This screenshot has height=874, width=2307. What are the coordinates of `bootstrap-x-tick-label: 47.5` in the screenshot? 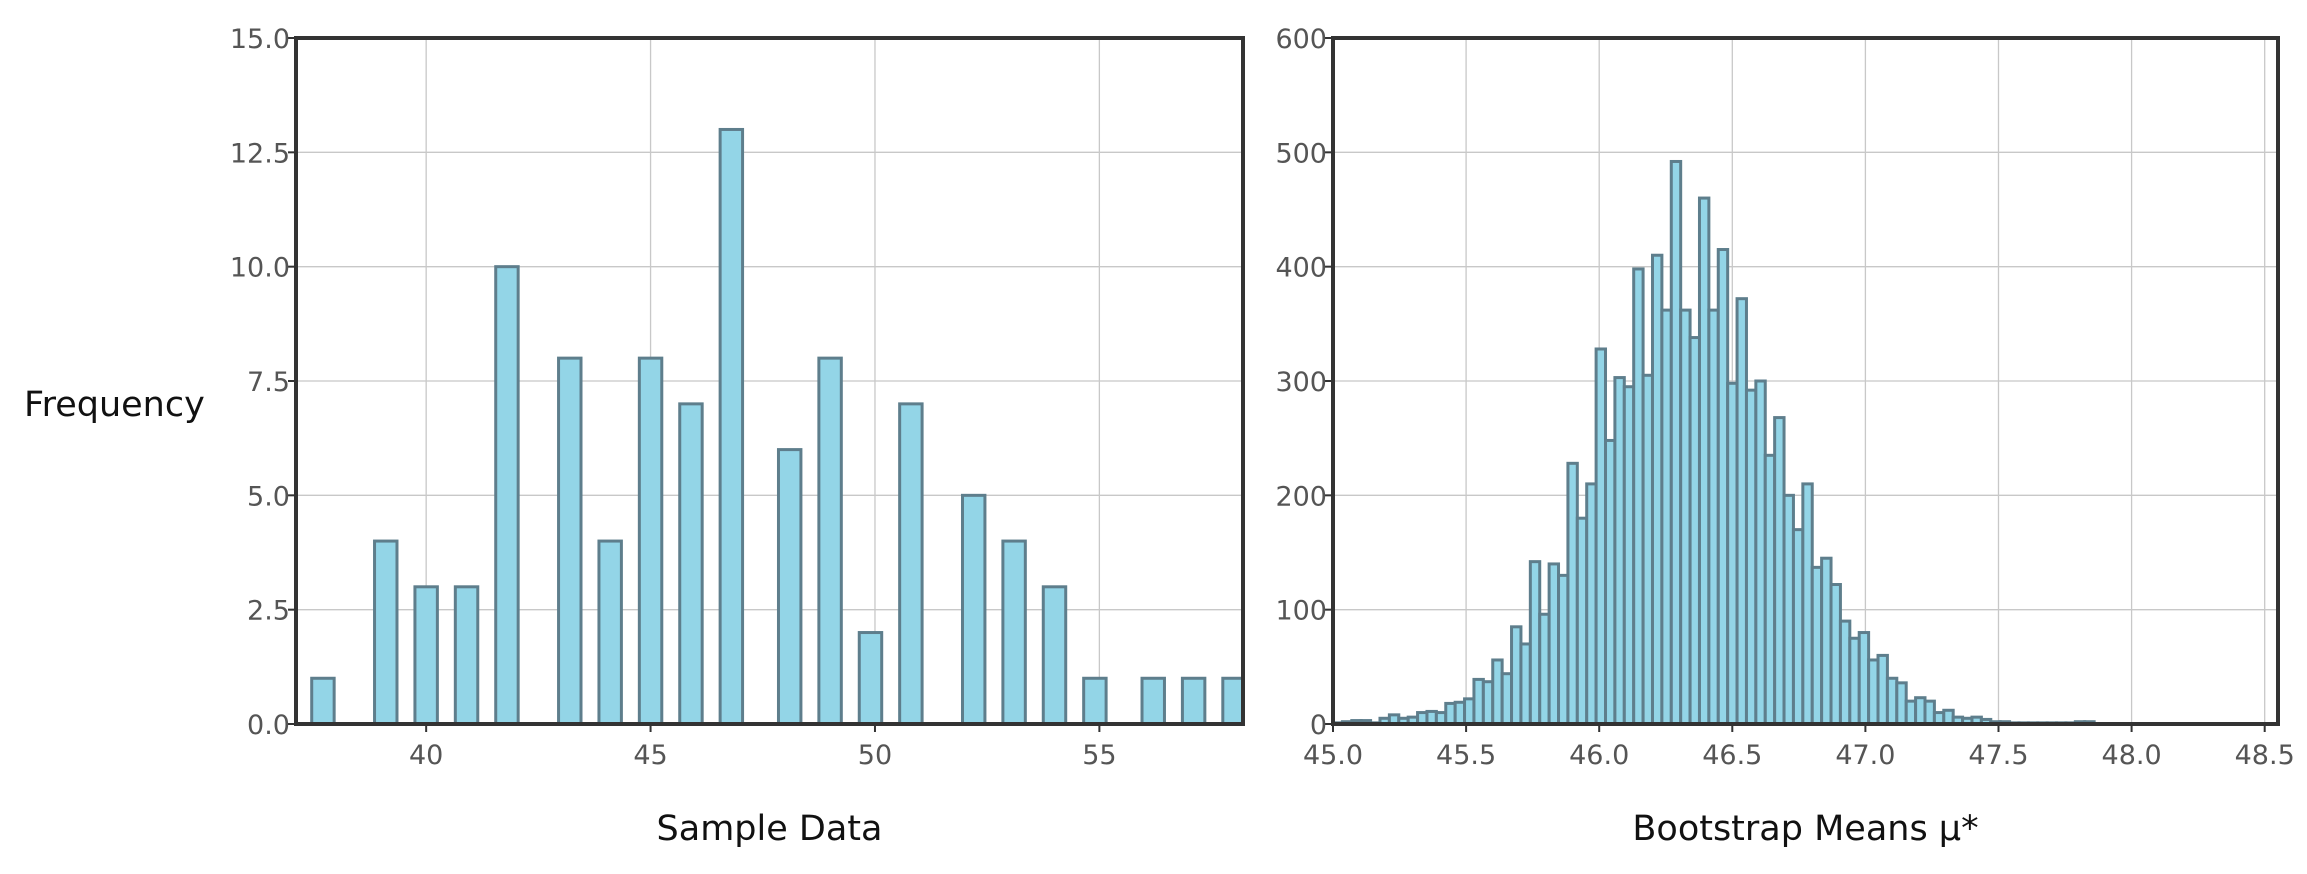 It's located at (1998, 755).